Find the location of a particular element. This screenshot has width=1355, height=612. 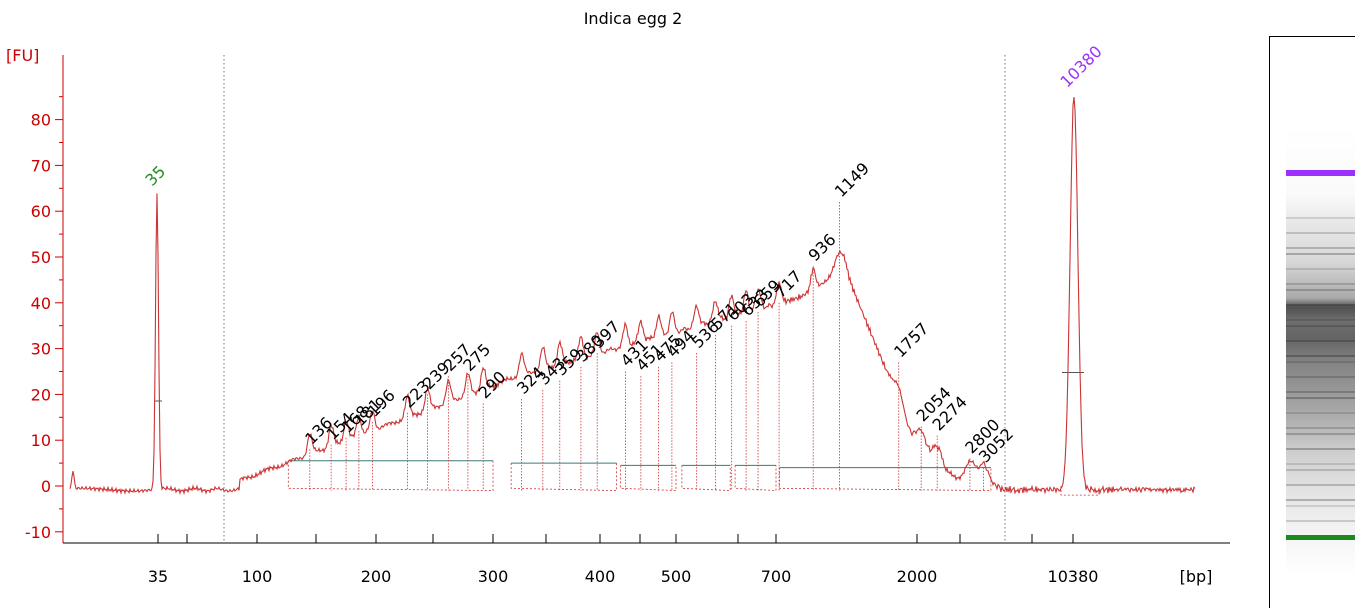

x-axis-label: [bp] is located at coordinates (1196, 576).